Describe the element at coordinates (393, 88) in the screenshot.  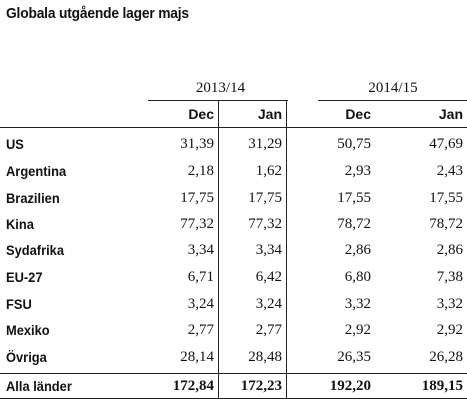
I see `group-header-2014-15: 2014/15` at that location.